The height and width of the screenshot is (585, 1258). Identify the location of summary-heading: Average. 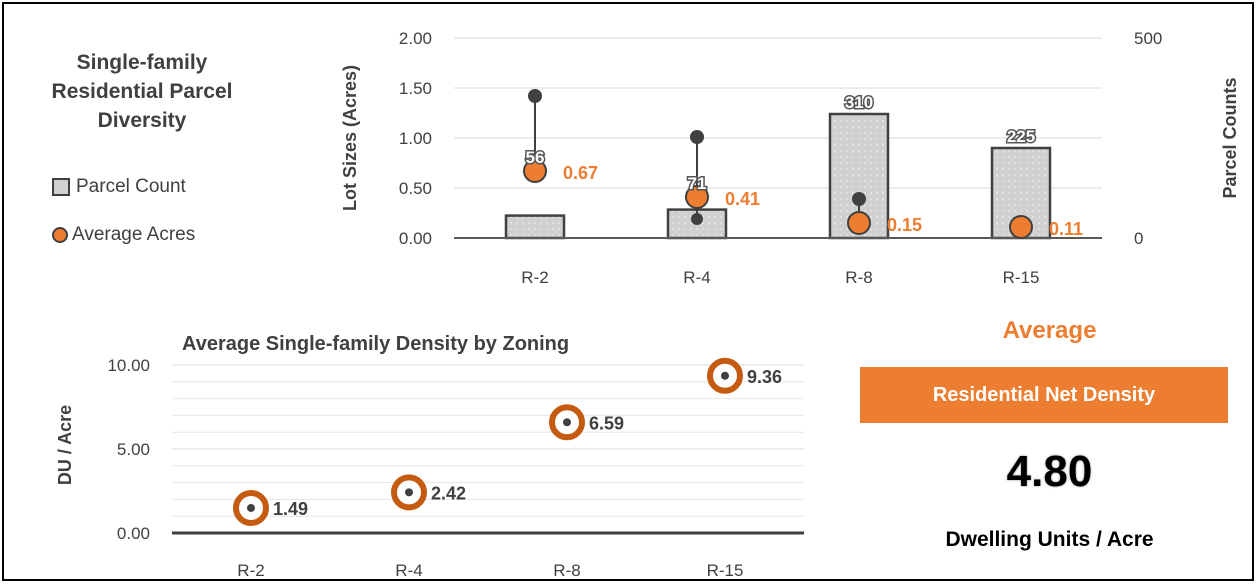
(1049, 330).